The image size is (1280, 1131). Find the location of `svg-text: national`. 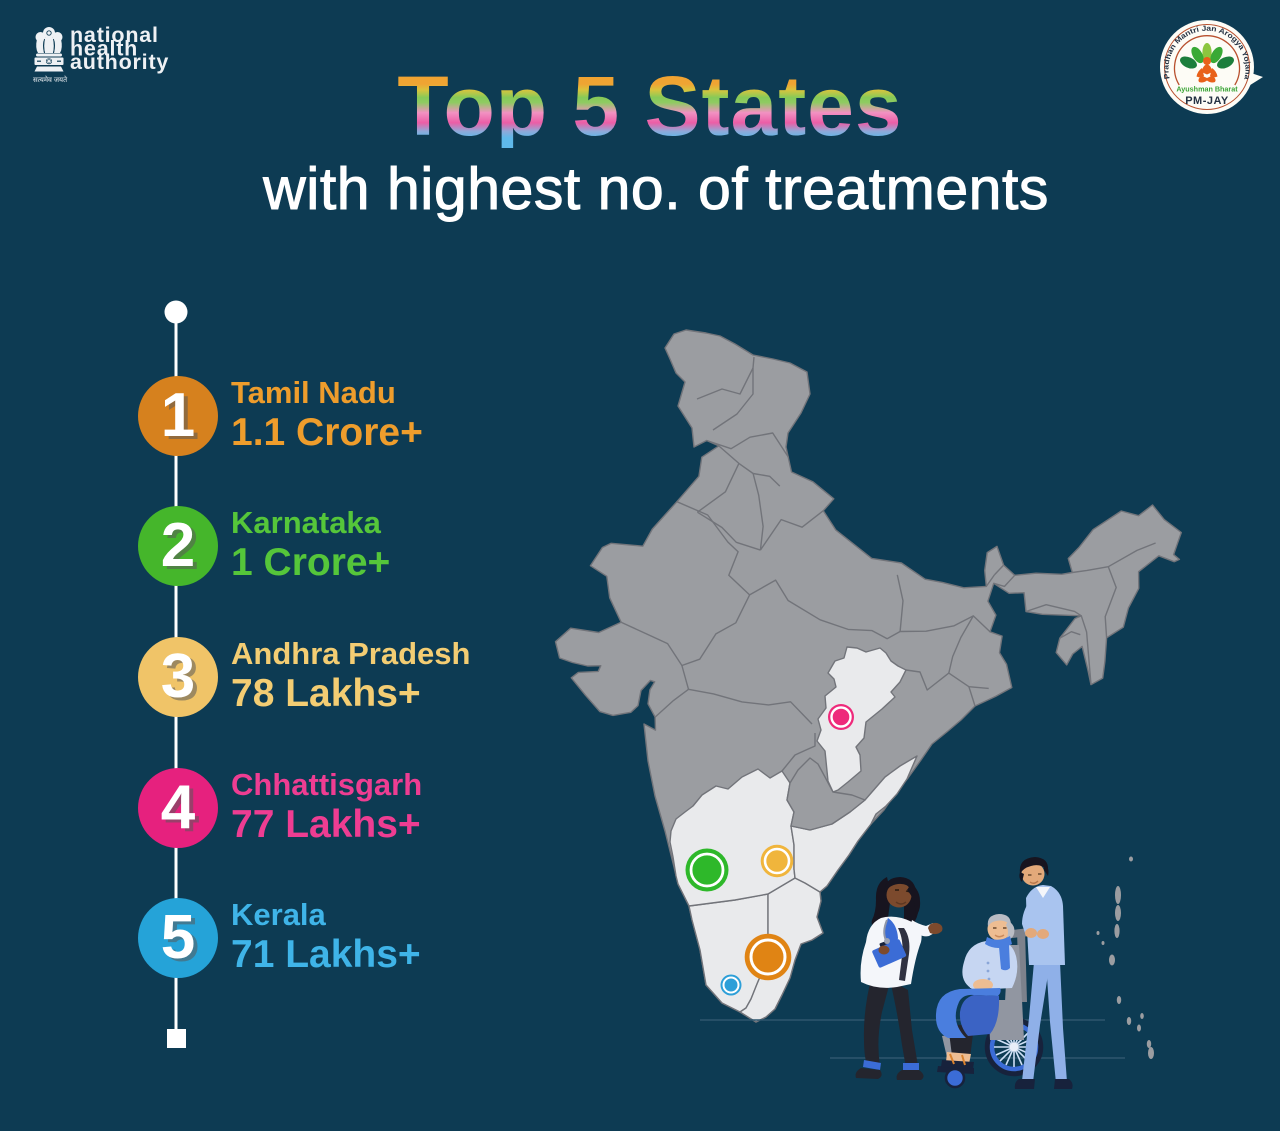

svg-text: national is located at coordinates (114, 36).